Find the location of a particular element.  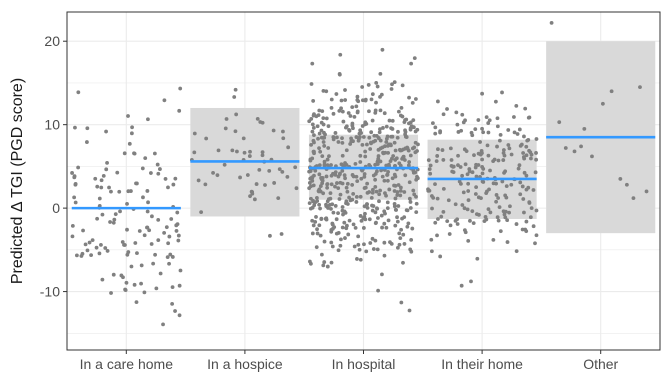

y-axis-title: Predicted Δ TGI (PGD score) is located at coordinates (17, 181).